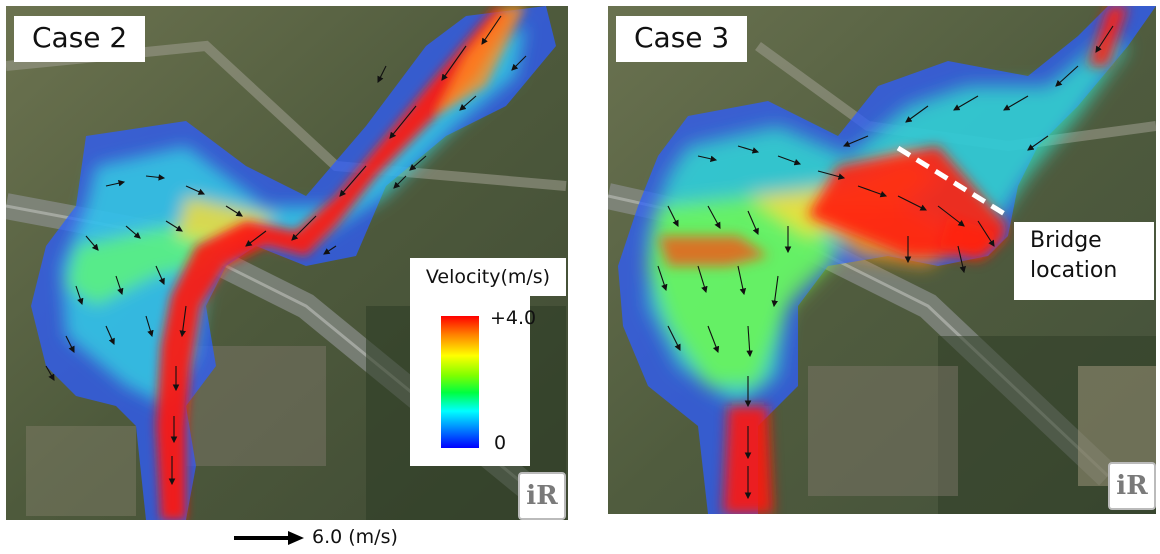 The width and height of the screenshot is (1160, 554). What do you see at coordinates (1066, 240) in the screenshot?
I see `bridge-label-line-1: Bridge` at bounding box center [1066, 240].